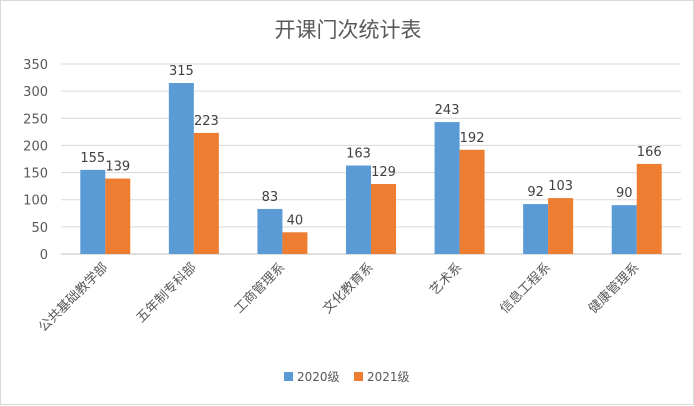 Image resolution: width=694 pixels, height=406 pixels. Describe the element at coordinates (446, 279) in the screenshot. I see `x-tick-label: 艺术系` at that location.